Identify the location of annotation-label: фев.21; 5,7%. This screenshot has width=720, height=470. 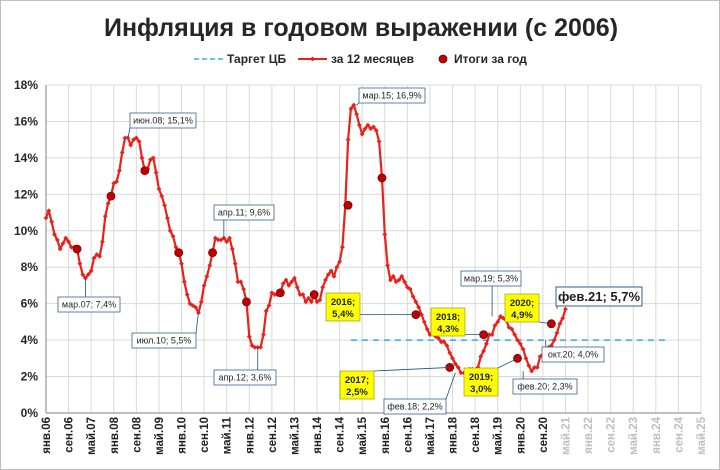
(599, 296).